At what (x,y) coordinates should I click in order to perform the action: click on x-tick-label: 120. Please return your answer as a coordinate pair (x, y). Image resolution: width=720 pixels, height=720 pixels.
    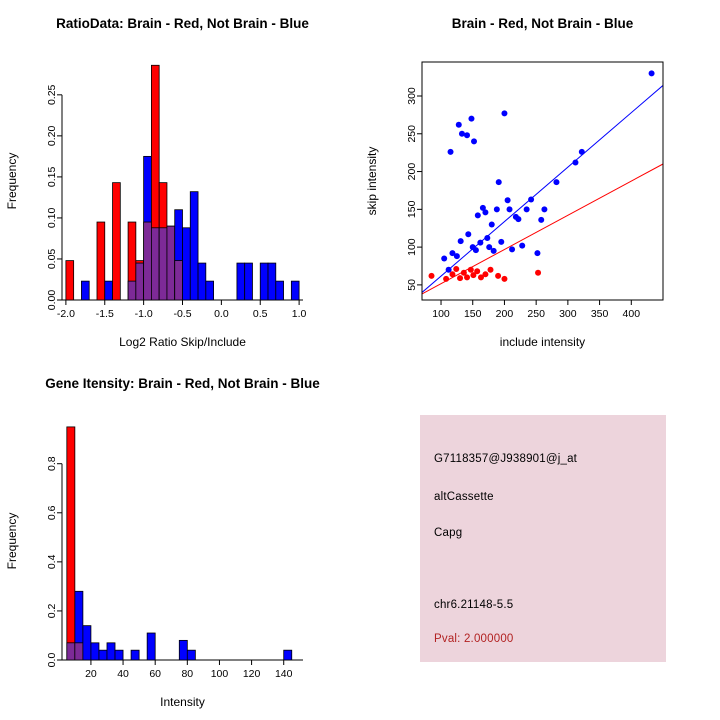
    Looking at the image, I should click on (252, 674).